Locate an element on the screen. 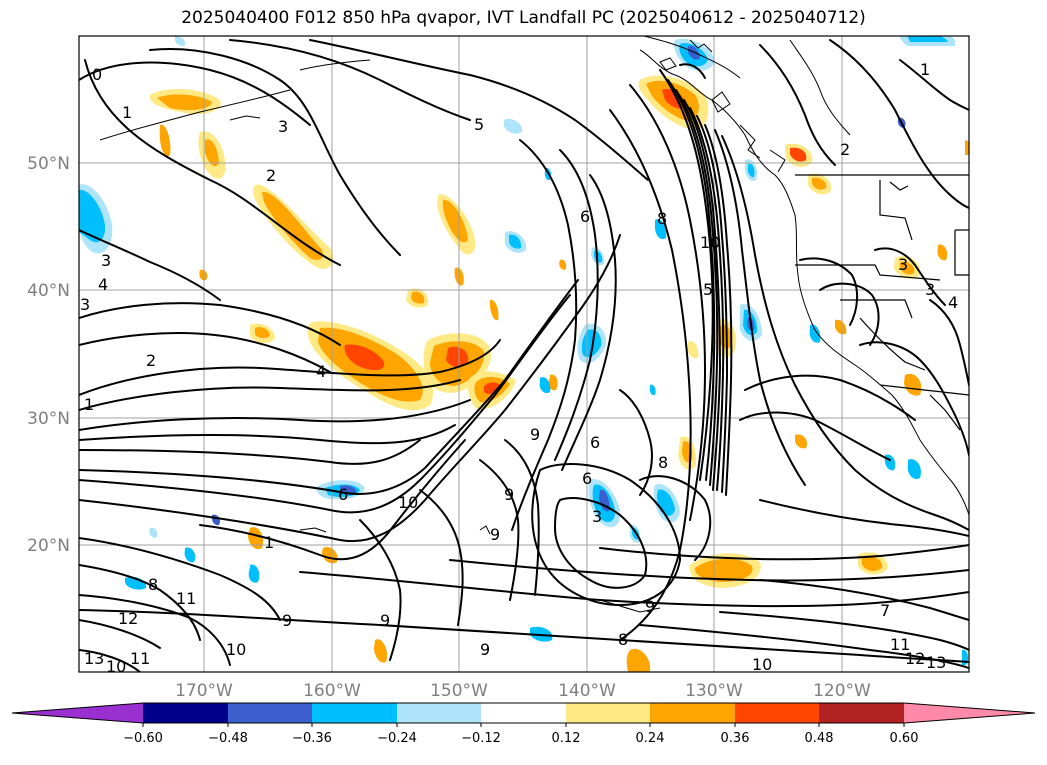 The height and width of the screenshot is (765, 1047). colorbar-extend-max is located at coordinates (969, 713).